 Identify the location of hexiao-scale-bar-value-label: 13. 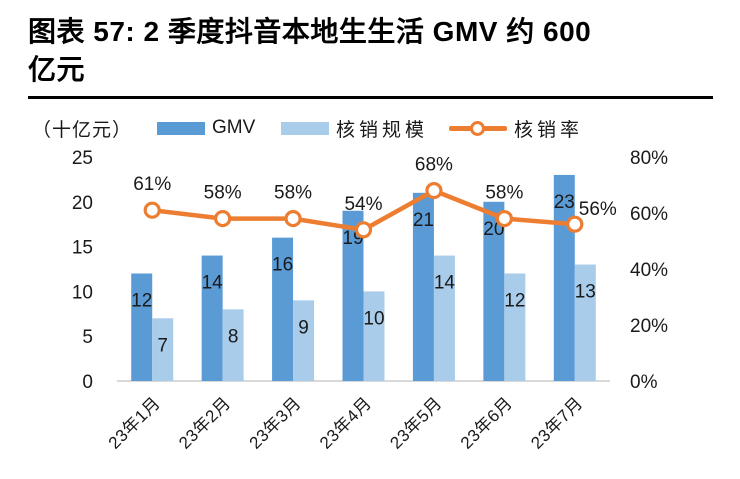
(585, 292).